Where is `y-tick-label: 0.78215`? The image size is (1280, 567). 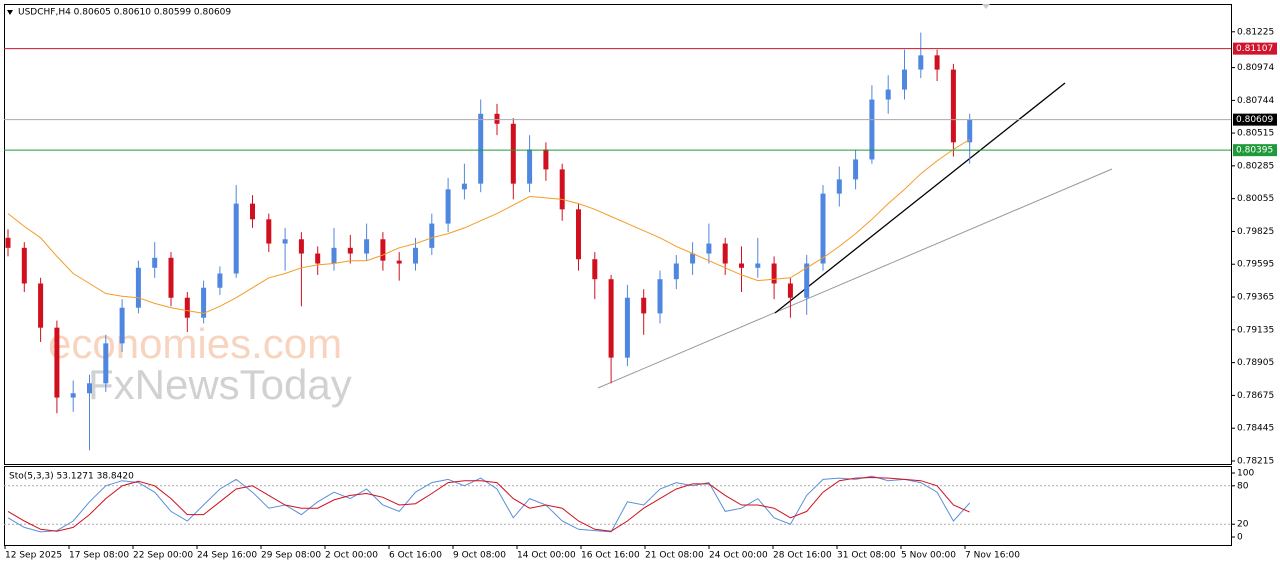 y-tick-label: 0.78215 is located at coordinates (1255, 462).